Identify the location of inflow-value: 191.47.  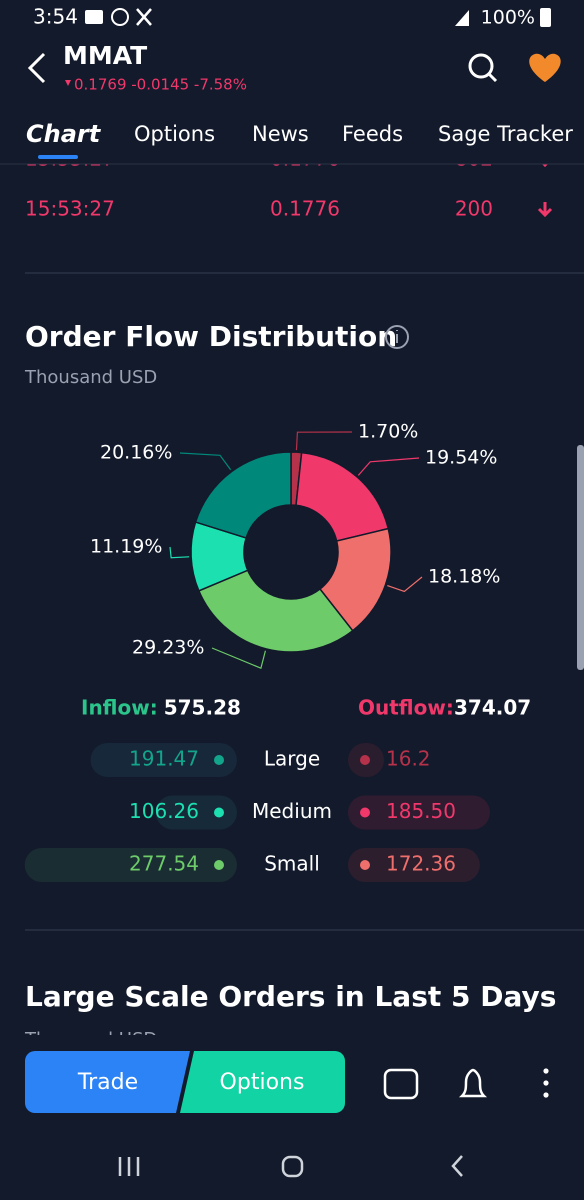
(164, 759).